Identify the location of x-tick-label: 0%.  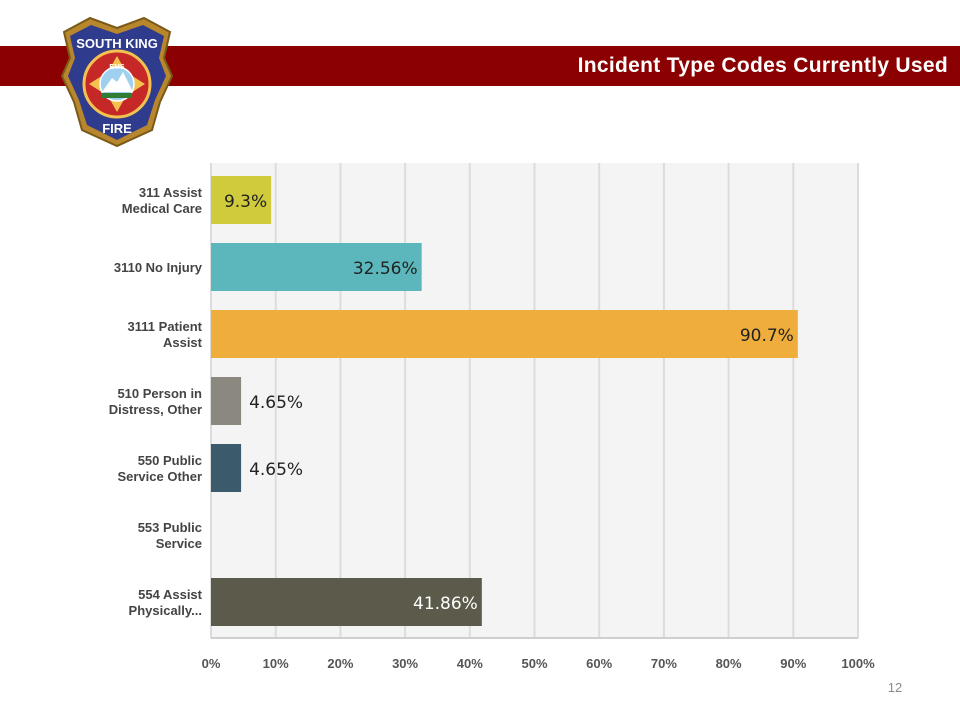
(211, 663).